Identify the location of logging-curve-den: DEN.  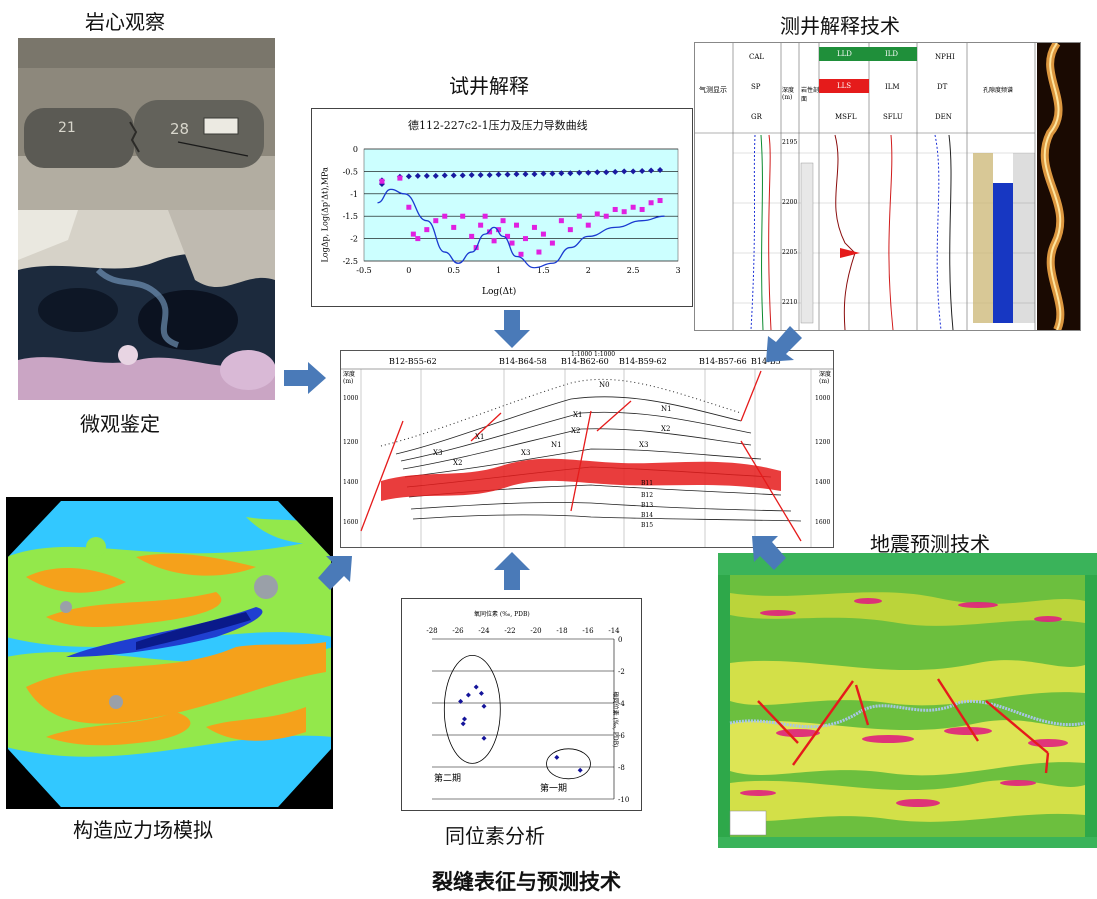
(943, 117).